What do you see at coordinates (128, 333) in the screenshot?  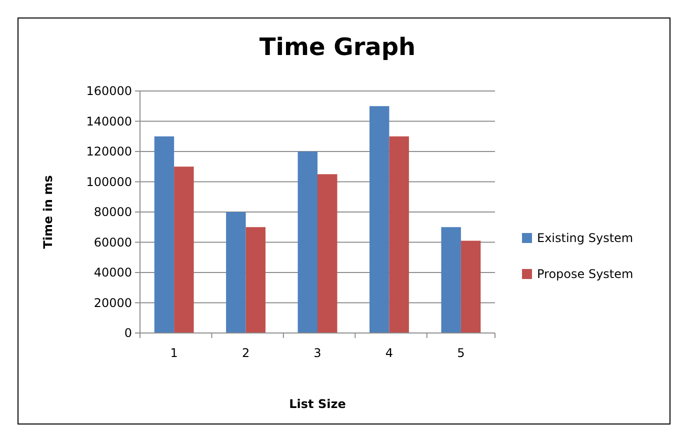 I see `y-tick-label: 0` at bounding box center [128, 333].